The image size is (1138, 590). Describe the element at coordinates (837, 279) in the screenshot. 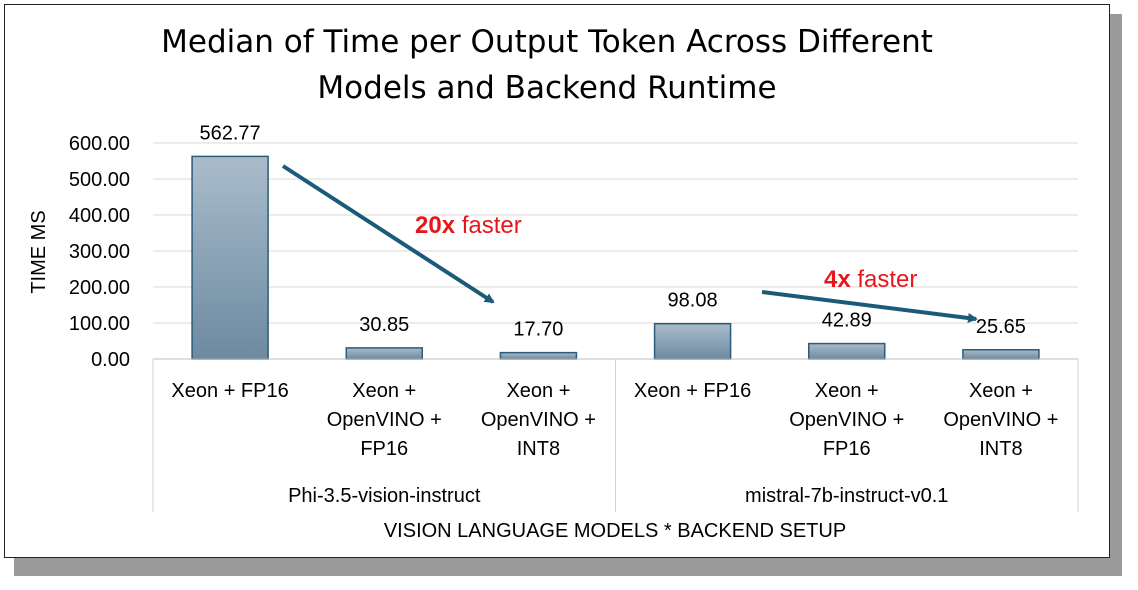

I see `annotation-4x-bold: 4x` at that location.